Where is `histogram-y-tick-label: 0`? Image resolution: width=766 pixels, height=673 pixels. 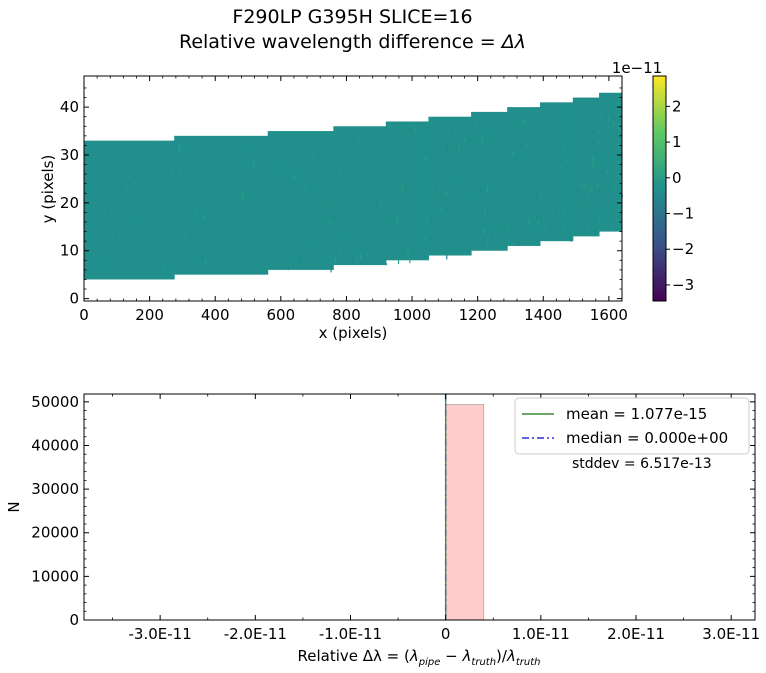 histogram-y-tick-label: 0 is located at coordinates (74, 620).